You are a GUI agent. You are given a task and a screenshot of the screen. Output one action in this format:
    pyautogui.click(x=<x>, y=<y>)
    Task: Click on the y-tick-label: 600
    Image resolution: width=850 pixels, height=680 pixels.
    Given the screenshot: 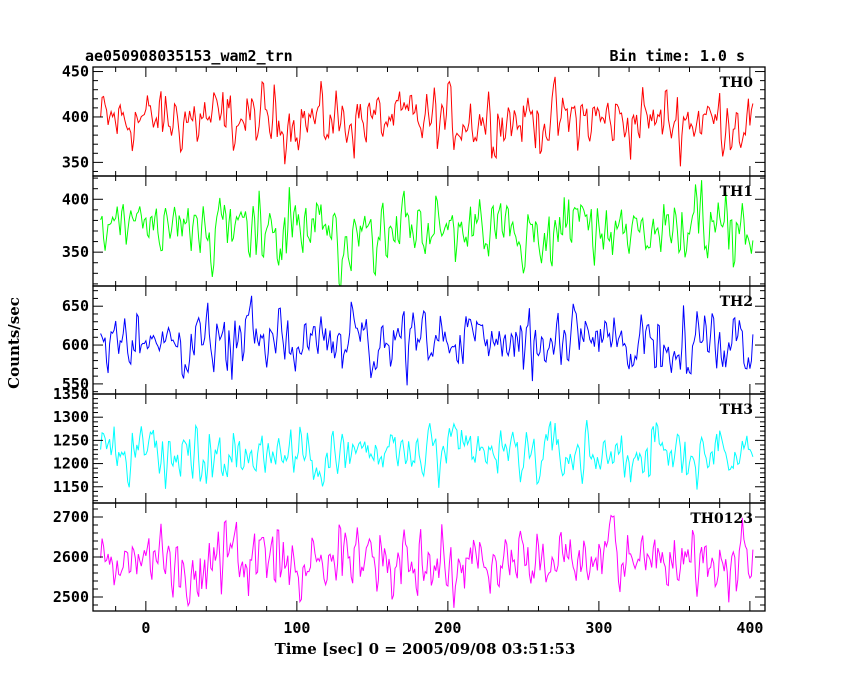 What is the action you would take?
    pyautogui.click(x=75, y=345)
    